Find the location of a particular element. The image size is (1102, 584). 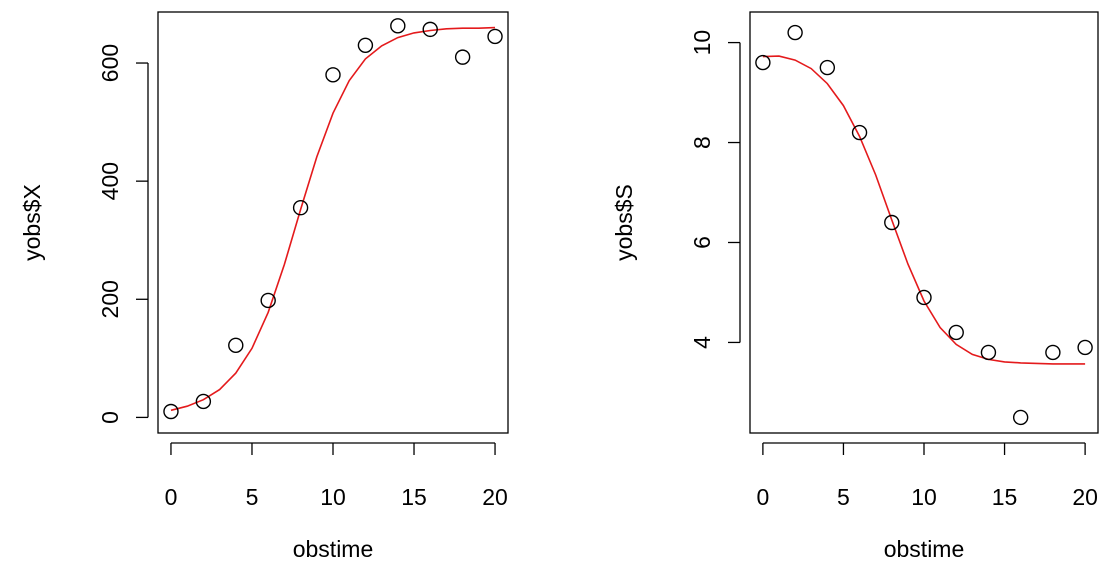

y-axis-title: yobs$S is located at coordinates (624, 222).